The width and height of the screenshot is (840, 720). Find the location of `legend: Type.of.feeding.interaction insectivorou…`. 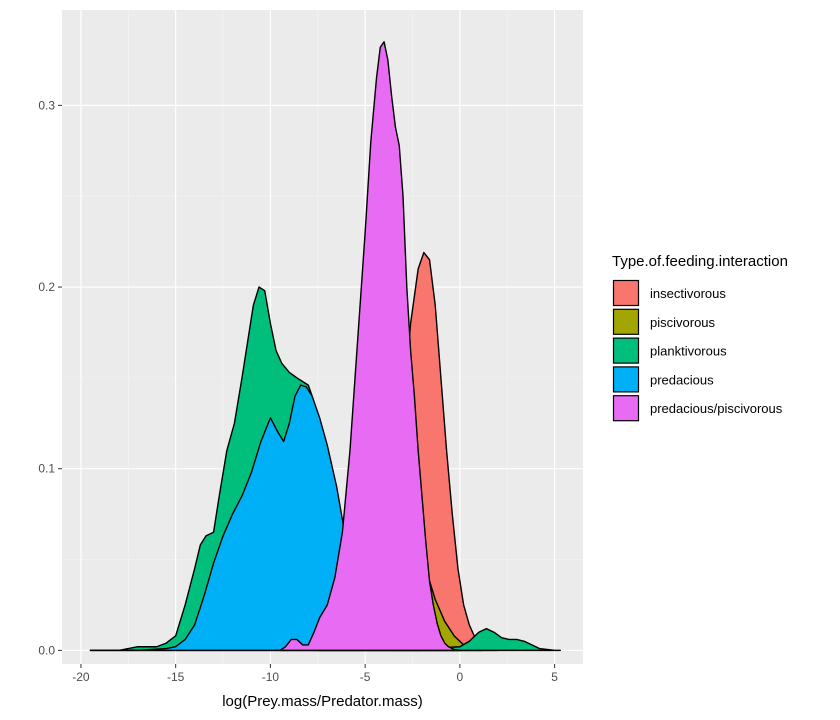

legend: Type.of.feeding.interaction insectivorou… is located at coordinates (700, 337).